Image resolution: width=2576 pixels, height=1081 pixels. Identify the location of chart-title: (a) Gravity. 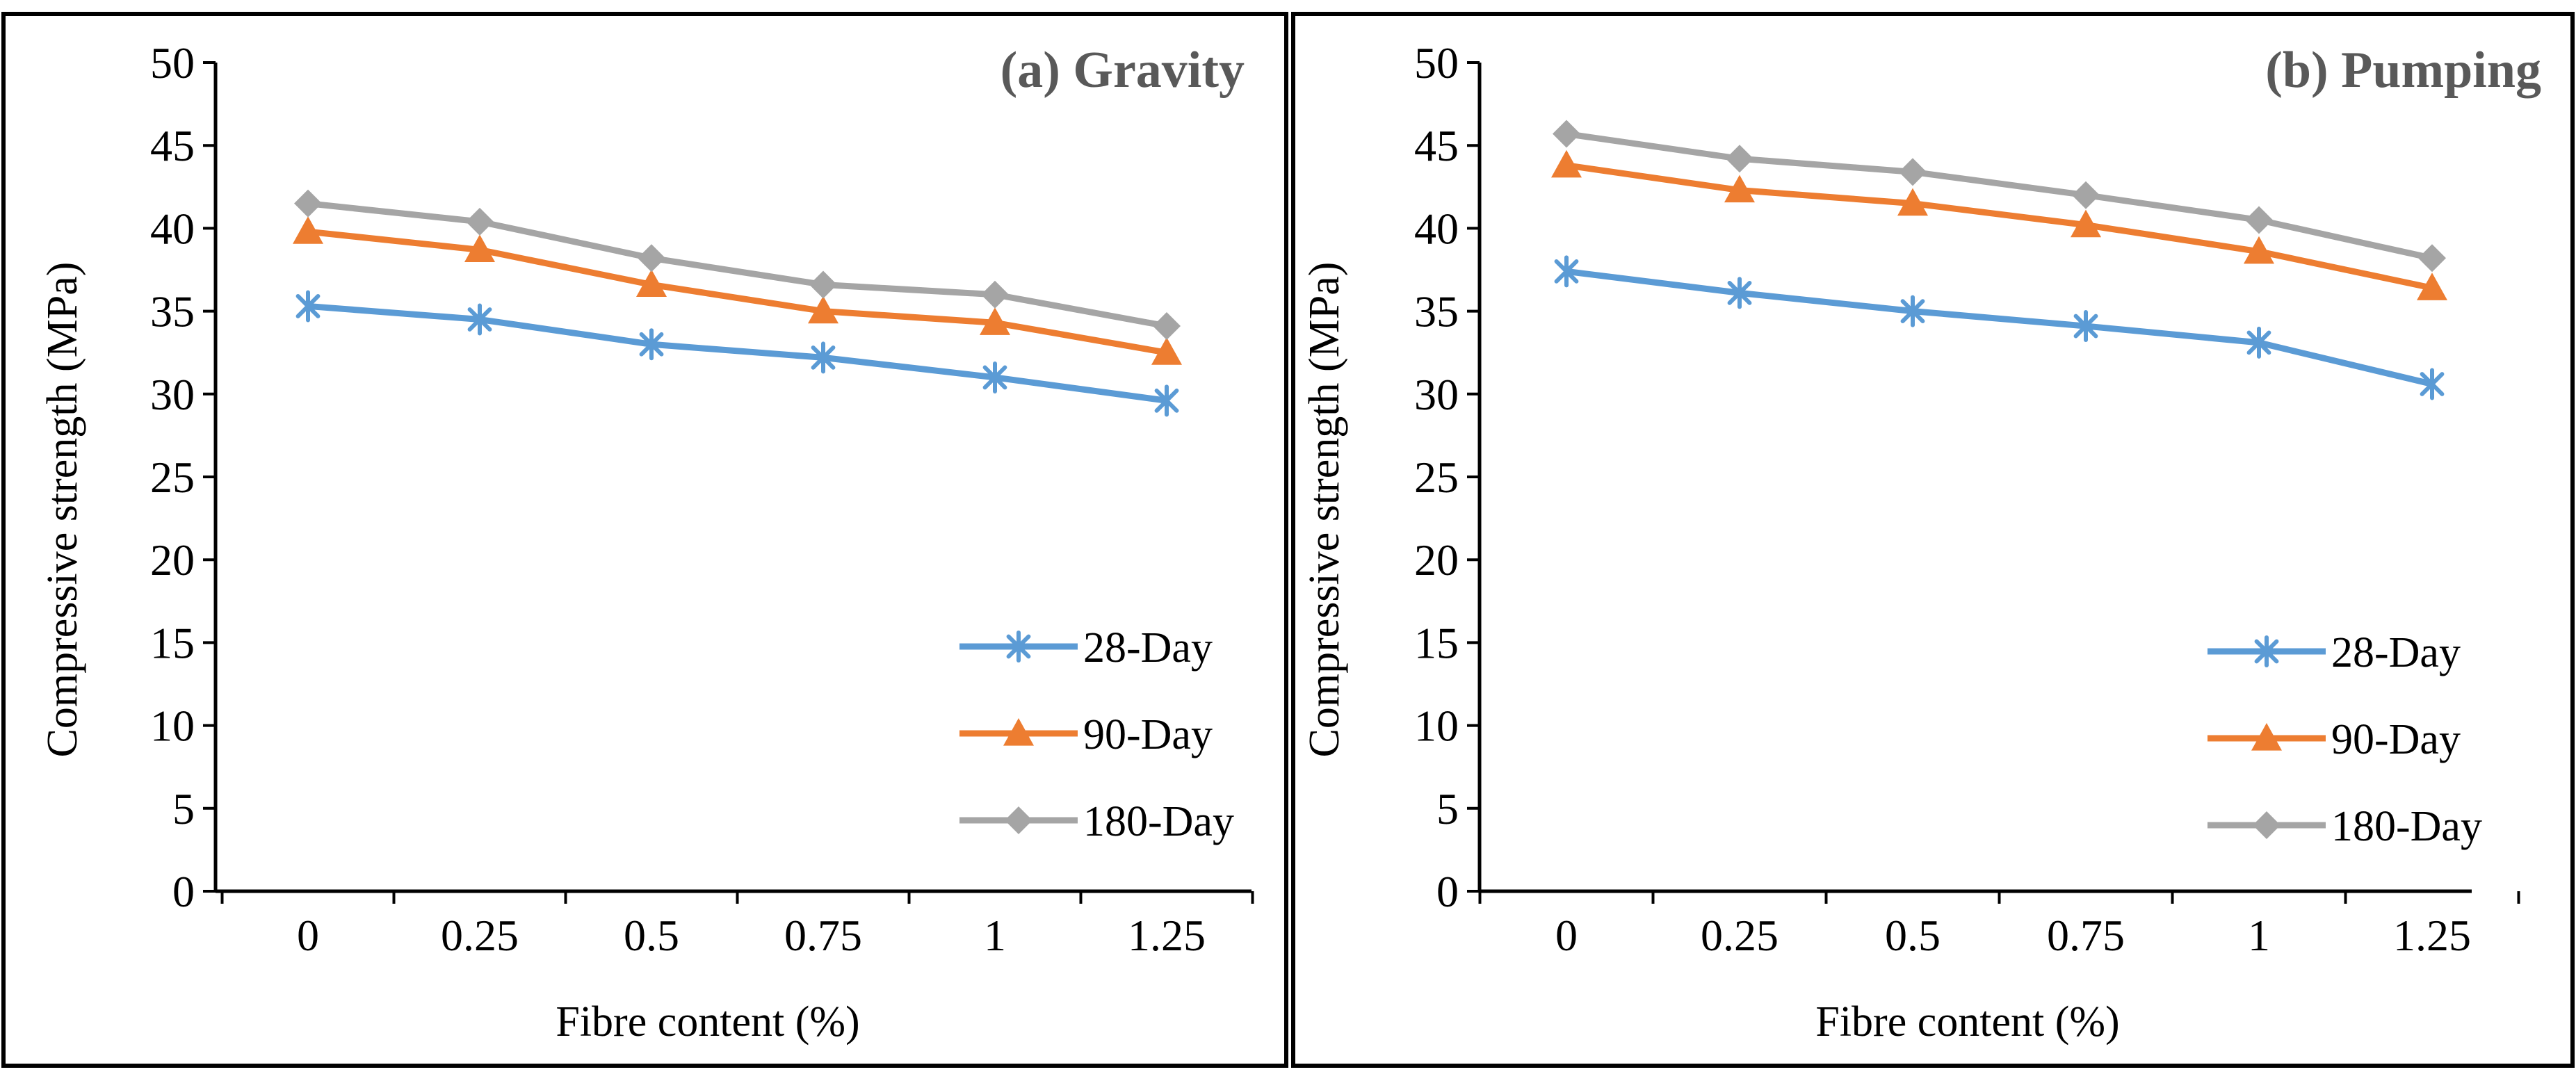
(1123, 70).